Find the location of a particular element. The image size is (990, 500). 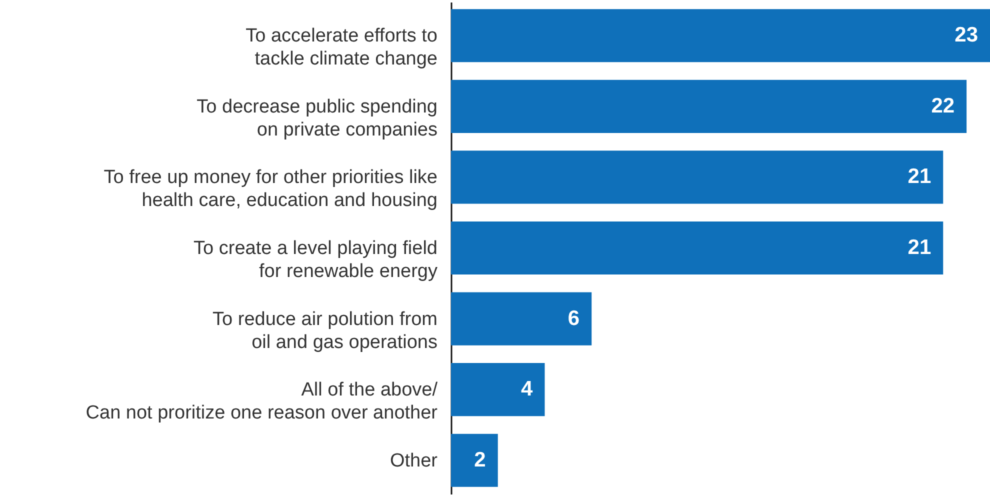

y-tick-label: To create a level playing field for renewable energy is located at coordinates (316, 260).